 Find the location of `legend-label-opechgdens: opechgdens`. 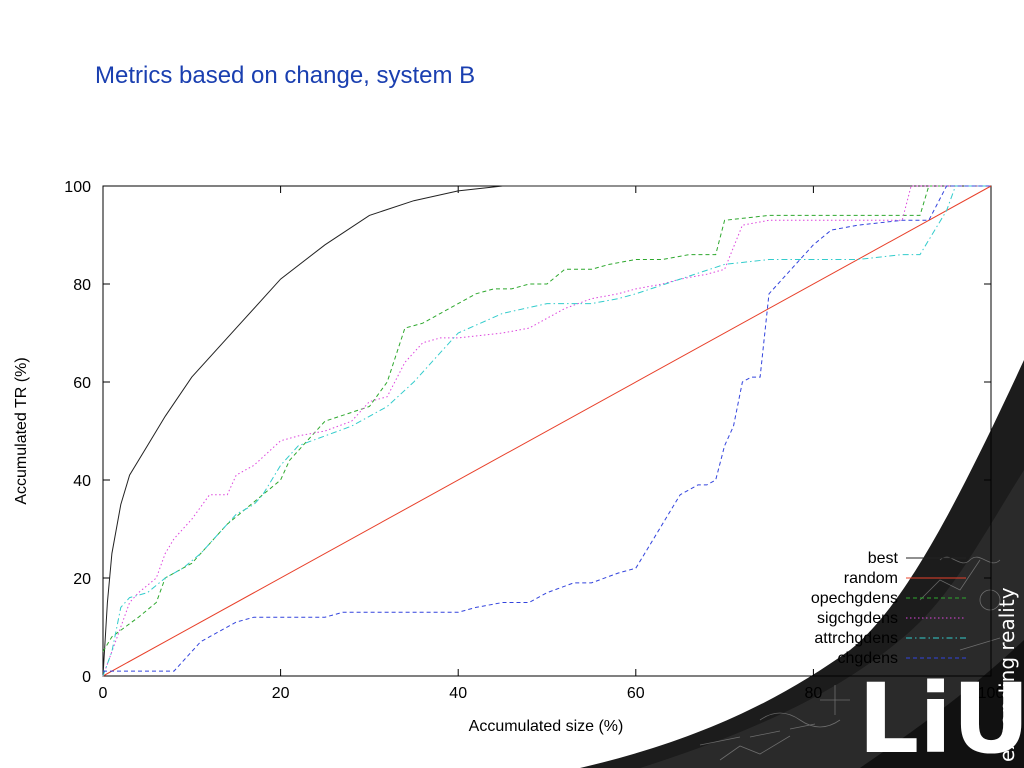

legend-label-opechgdens: opechgdens is located at coordinates (854, 598).